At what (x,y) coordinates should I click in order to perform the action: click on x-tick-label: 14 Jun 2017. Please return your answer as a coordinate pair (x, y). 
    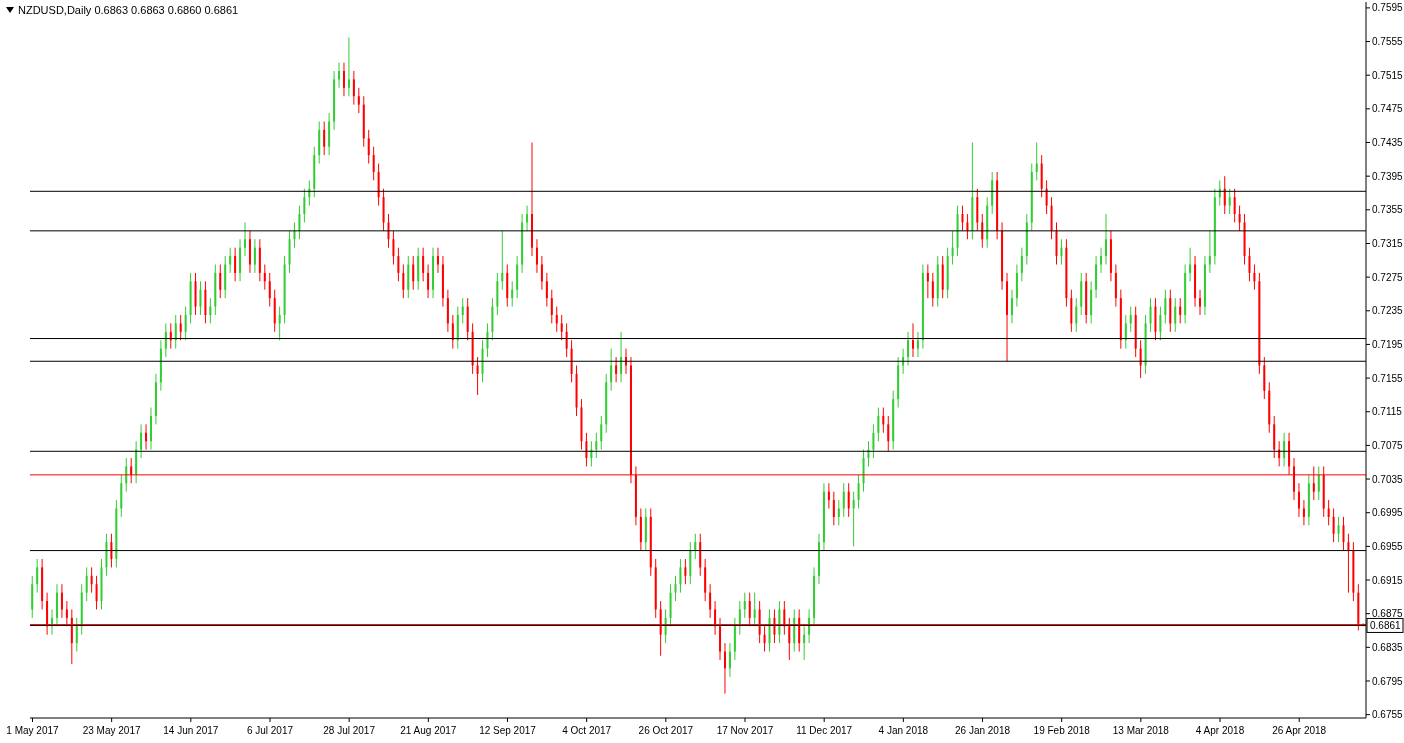
    Looking at the image, I should click on (191, 730).